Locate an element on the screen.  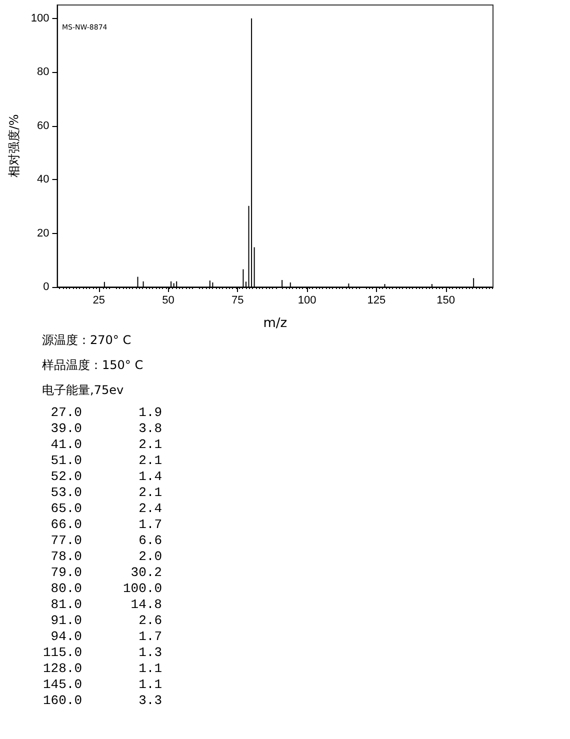
text: 6.6 is located at coordinates (150, 541).